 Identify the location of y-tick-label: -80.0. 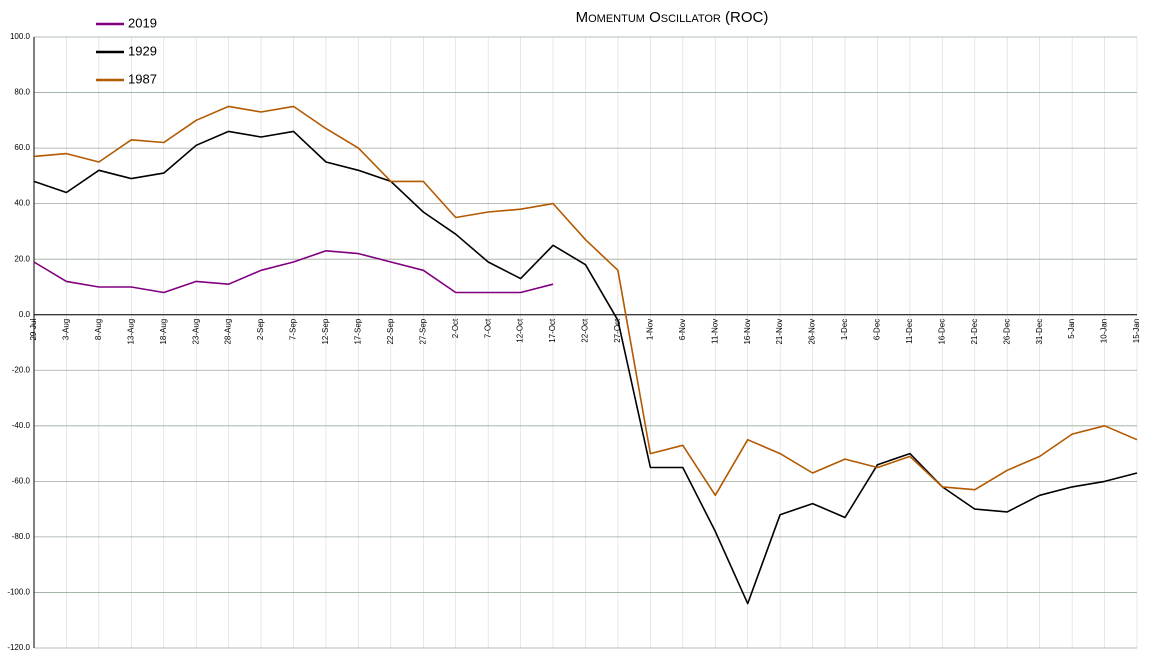
(21, 536).